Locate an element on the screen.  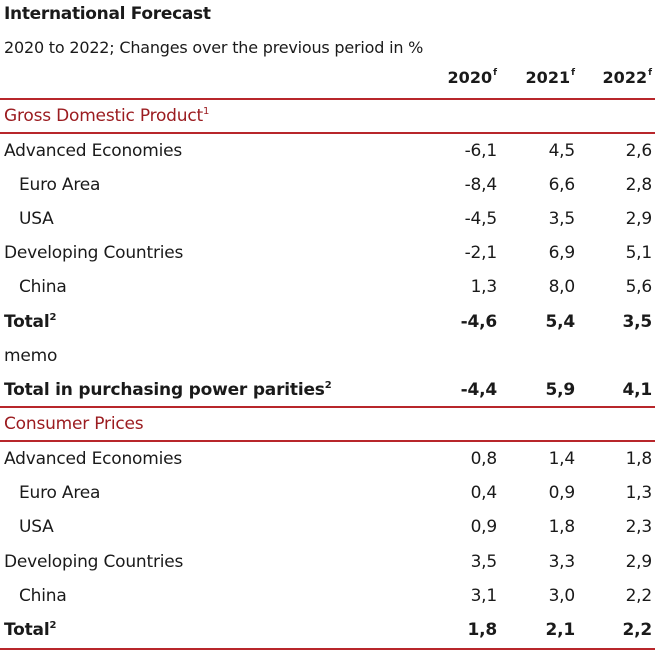
table-row: Advanced Economies -6,1 4,5 2,6 is located at coordinates (327, 153).